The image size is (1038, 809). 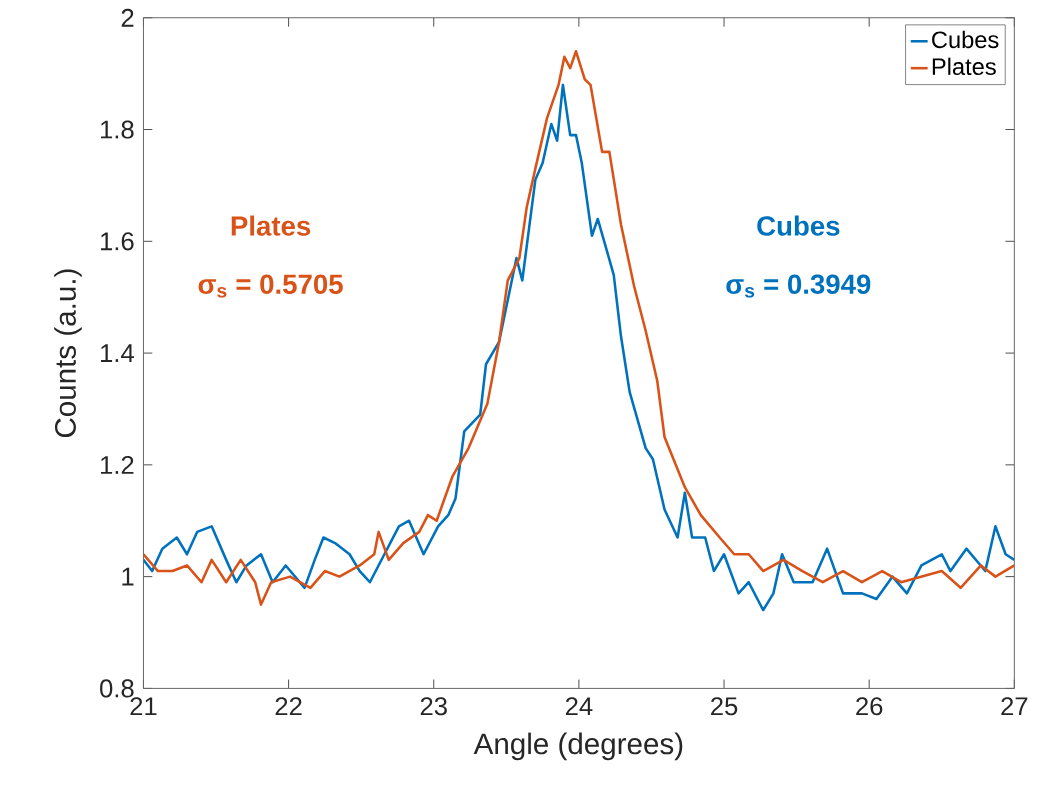 I want to click on y-tick-label: 1.8, so click(x=117, y=129).